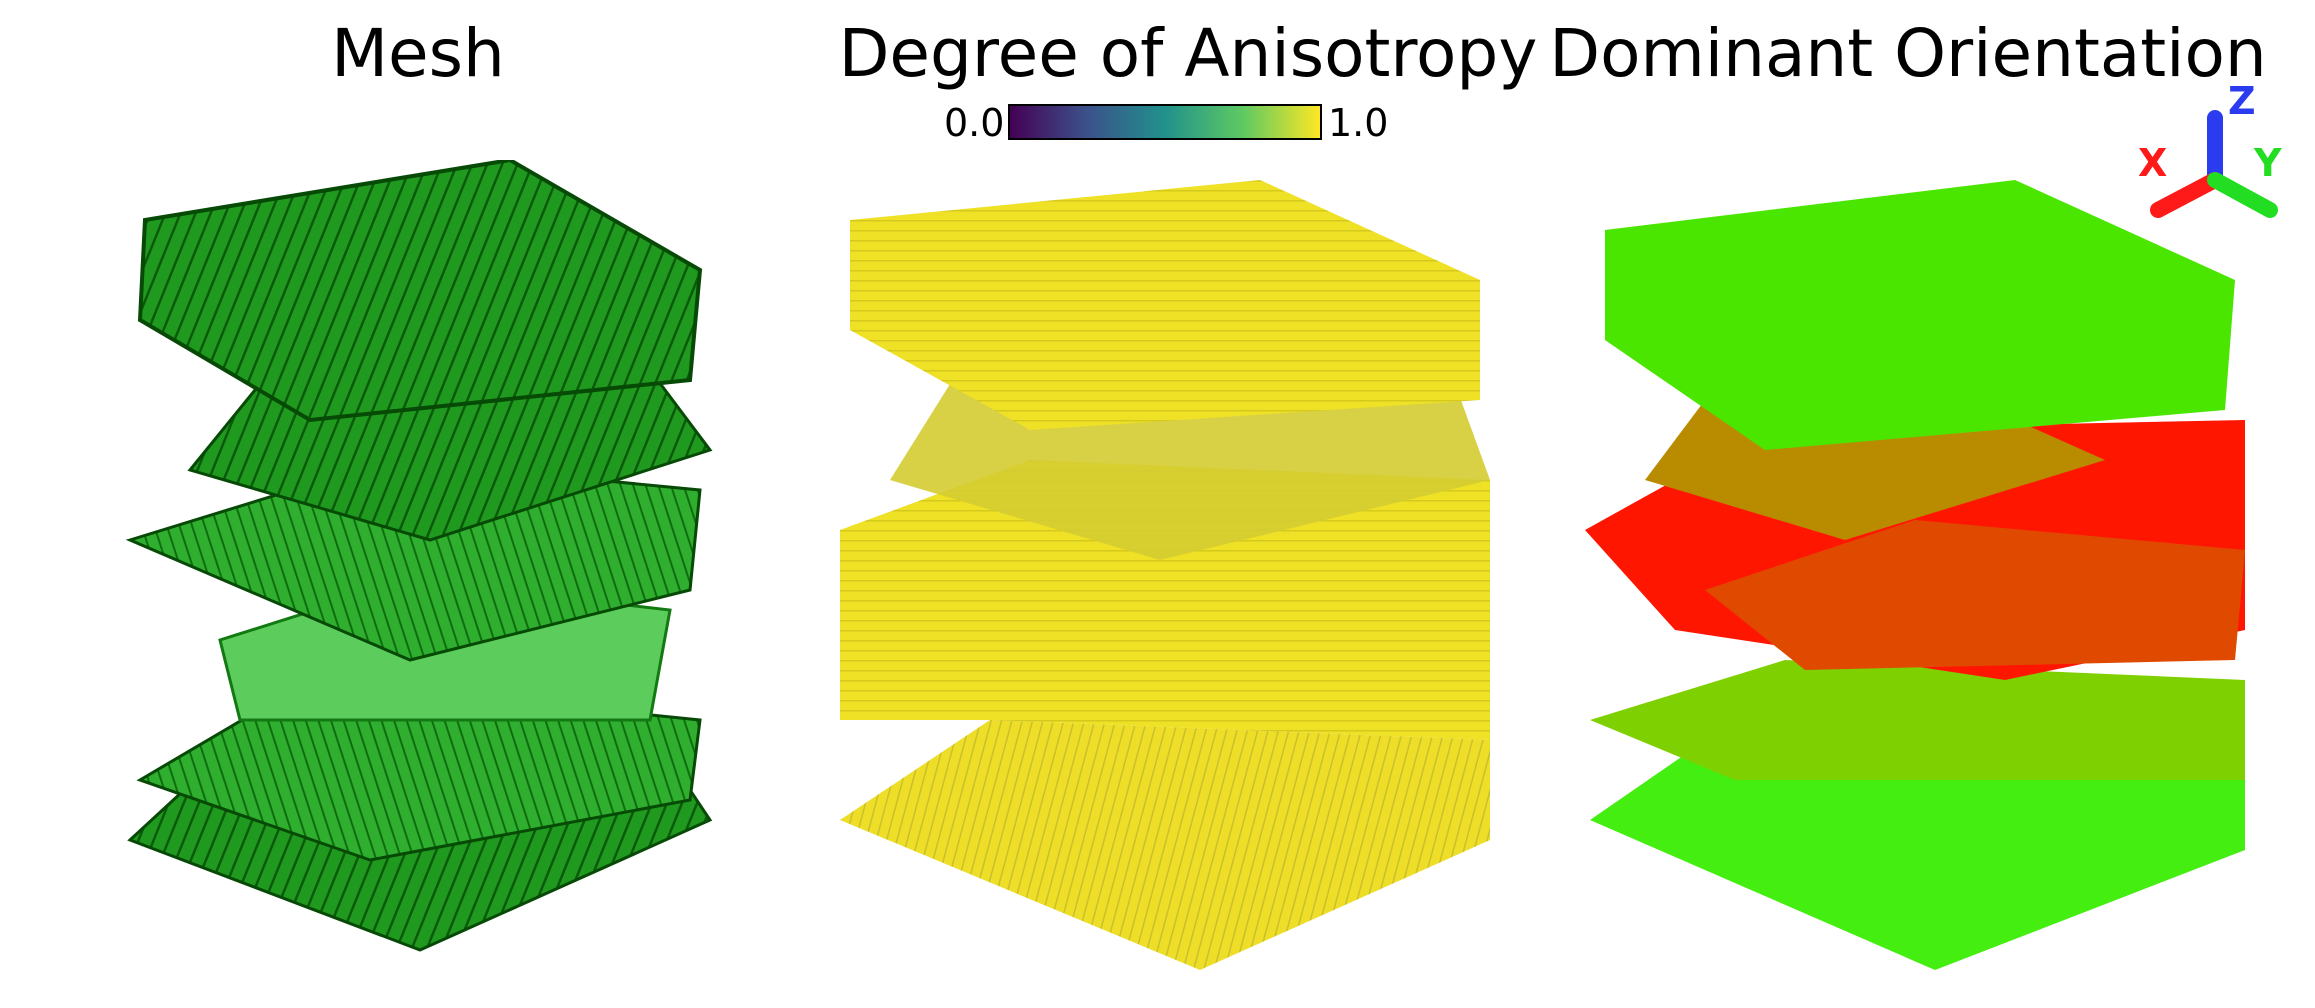  I want to click on orientation-layer-lower-mixed, so click(1917, 720).